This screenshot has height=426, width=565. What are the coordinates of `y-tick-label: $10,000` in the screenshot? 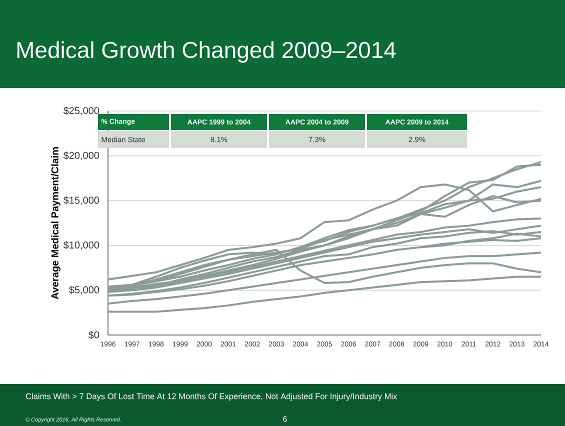 It's located at (81, 245).